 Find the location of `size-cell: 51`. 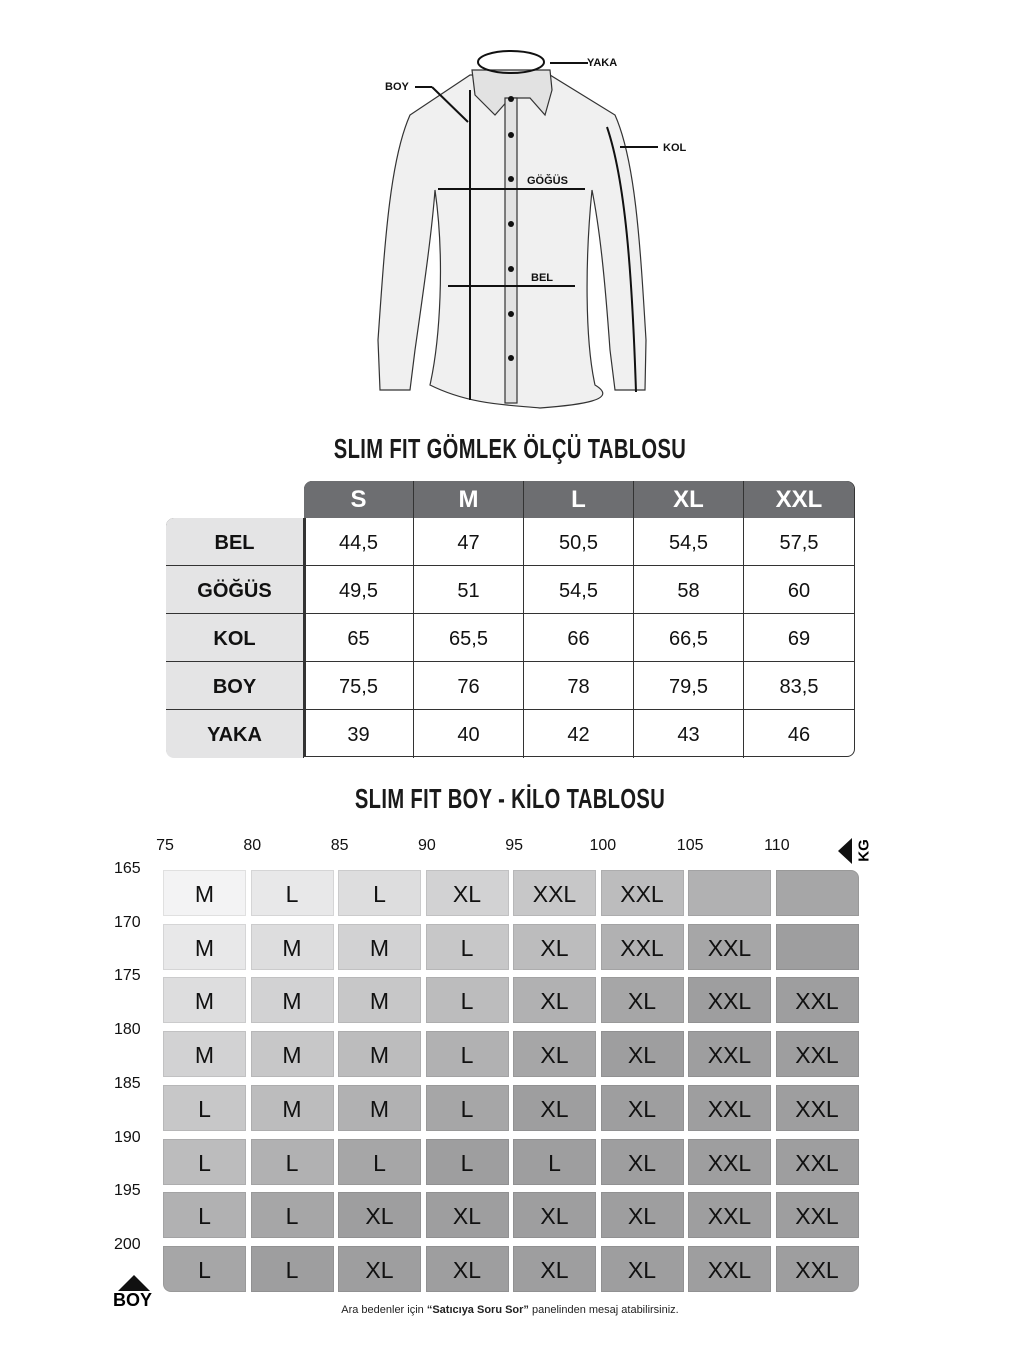

size-cell: 51 is located at coordinates (469, 590).